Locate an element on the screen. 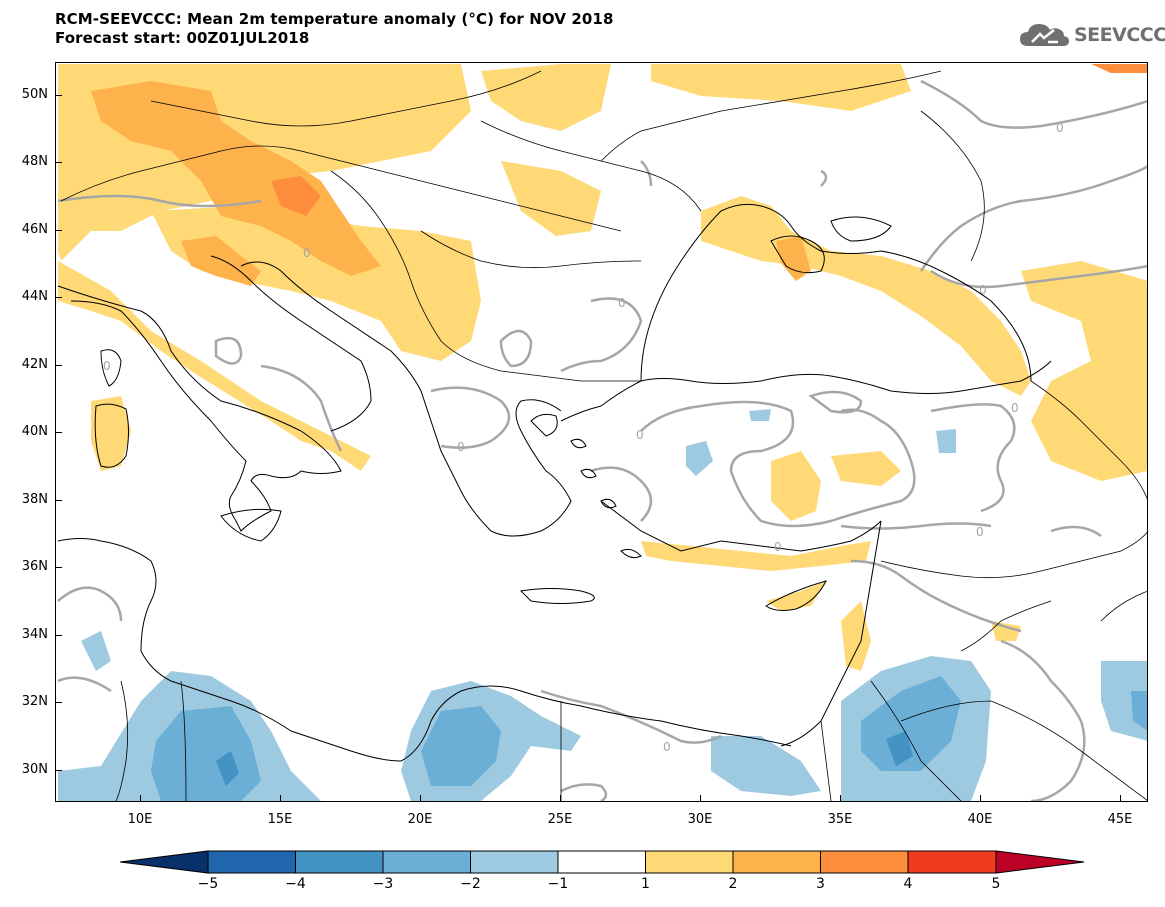 Image resolution: width=1165 pixels, height=907 pixels. lat-label: 36N is located at coordinates (34, 566).